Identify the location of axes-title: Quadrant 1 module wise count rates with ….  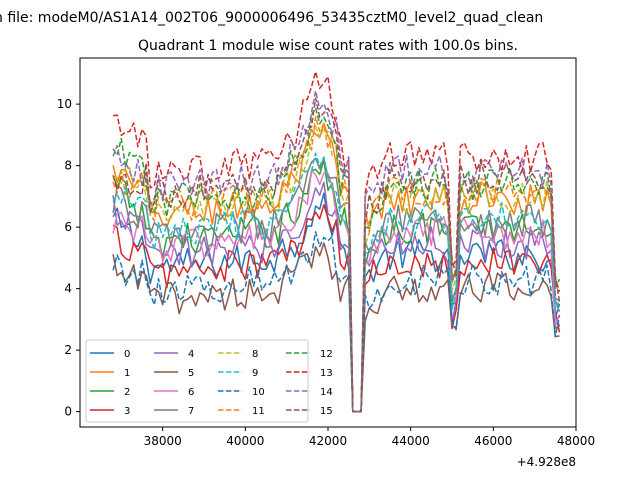
(328, 46).